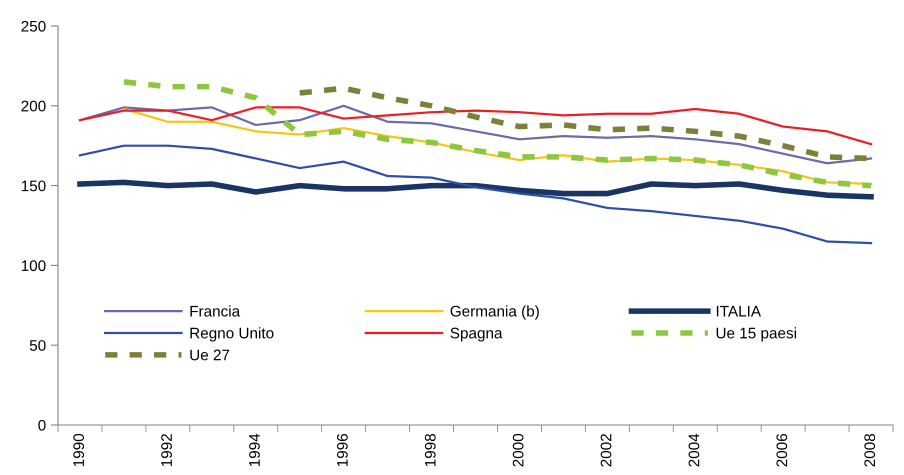 The image size is (904, 475). I want to click on x-tick-label: 2002, so click(606, 450).